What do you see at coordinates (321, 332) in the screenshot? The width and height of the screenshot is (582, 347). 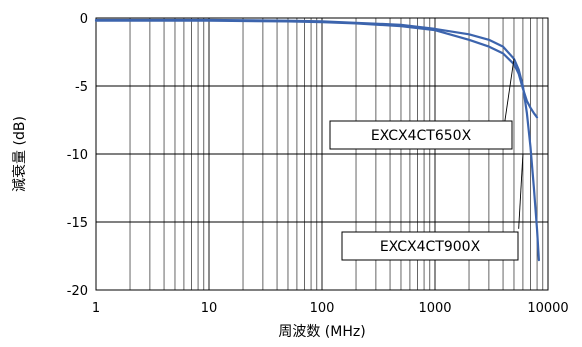 I see `x-axis-title: 周波数 (MHz)` at bounding box center [321, 332].